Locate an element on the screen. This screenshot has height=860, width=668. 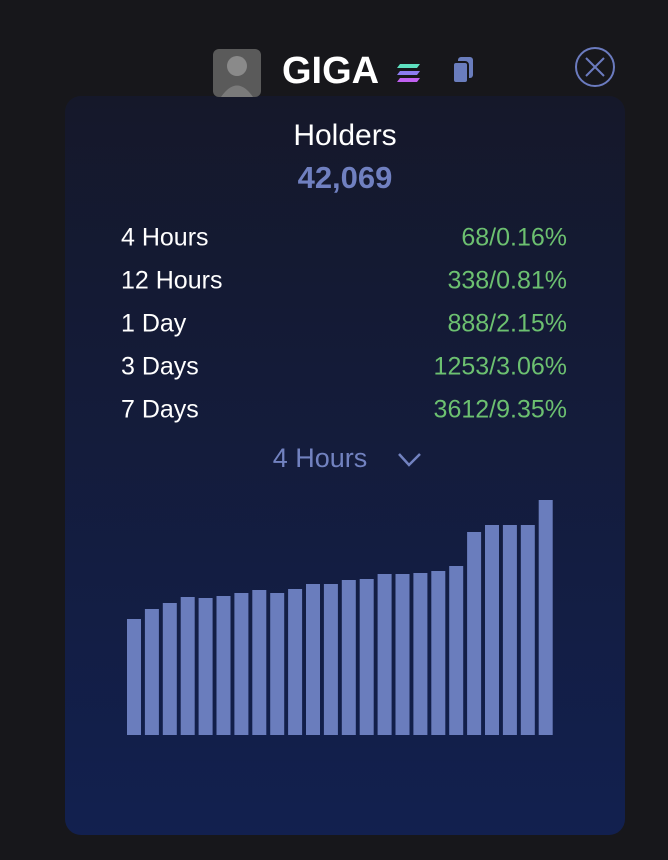
token-name: GIGA is located at coordinates (330, 71).